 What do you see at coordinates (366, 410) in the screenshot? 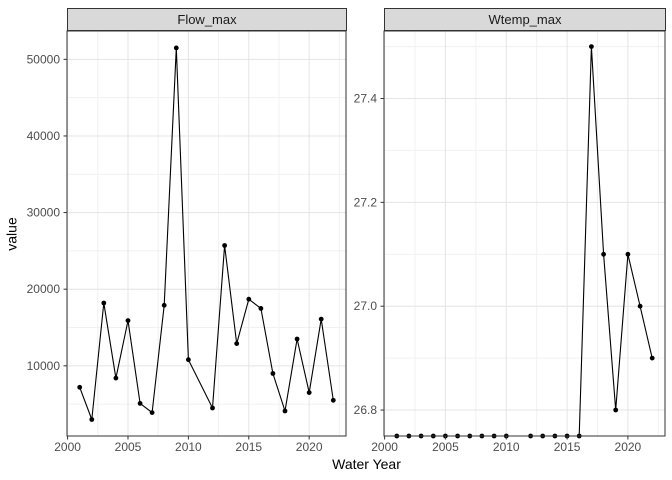
I see `y-tick-label: 26.8` at bounding box center [366, 410].